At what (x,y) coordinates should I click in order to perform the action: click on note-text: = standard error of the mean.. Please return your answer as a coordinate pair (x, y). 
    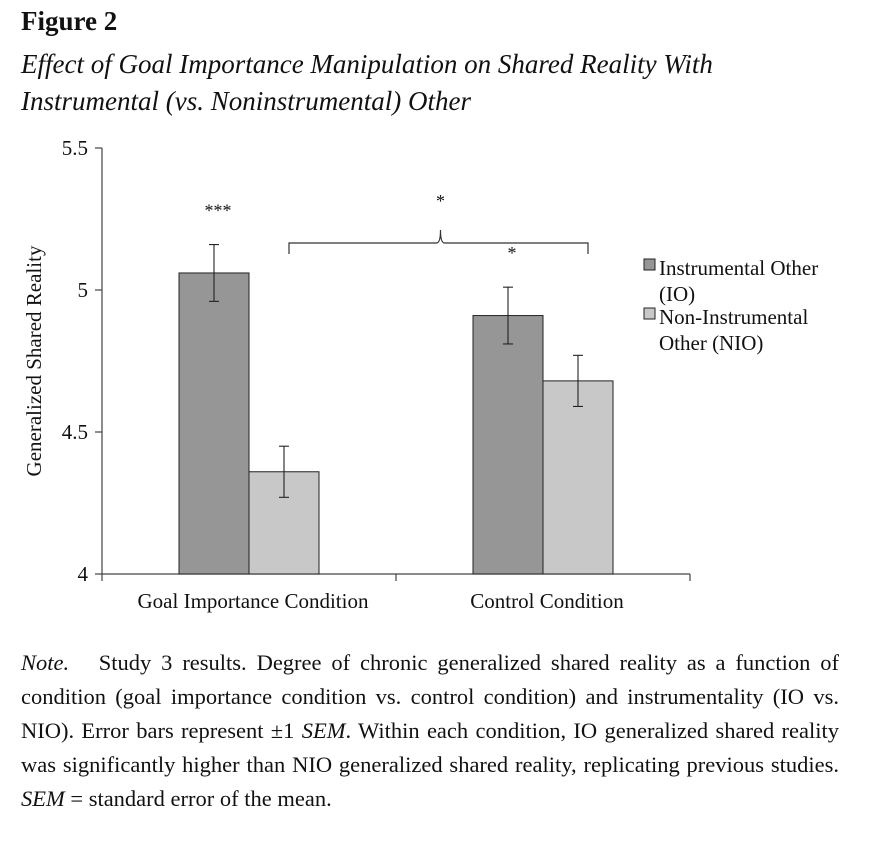
    Looking at the image, I should click on (198, 798).